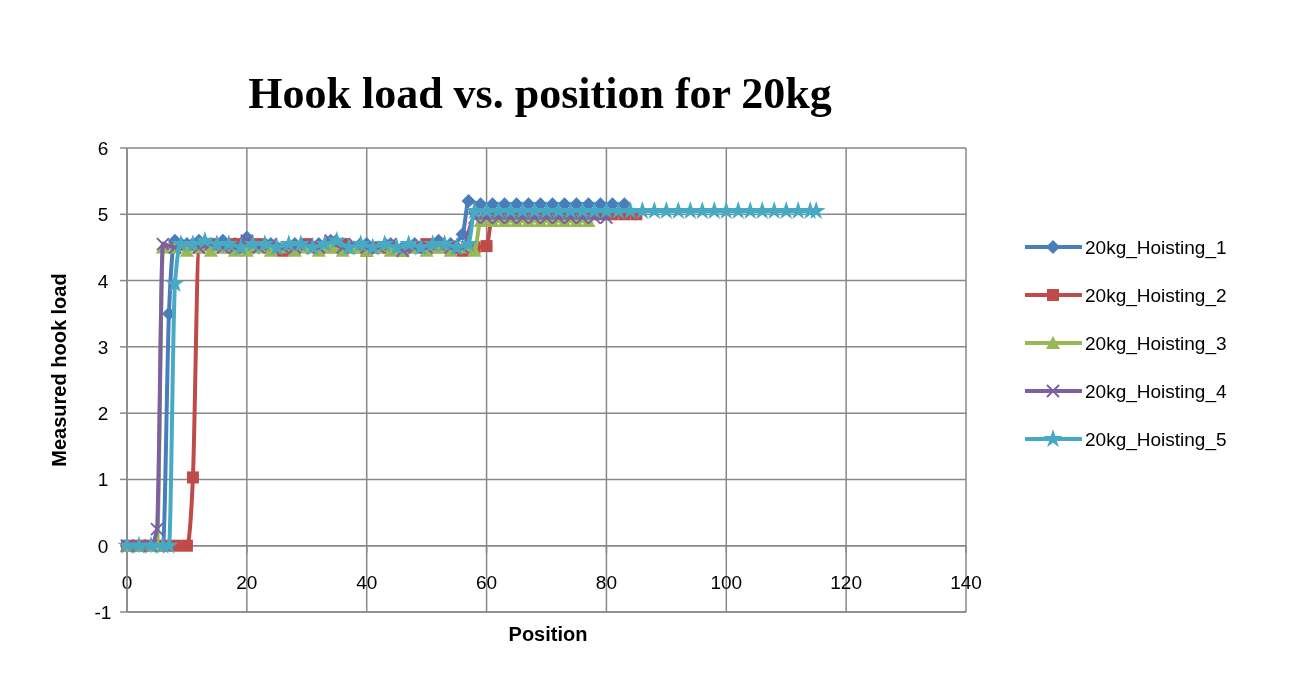  What do you see at coordinates (247, 582) in the screenshot?
I see `x-tick-label: 20` at bounding box center [247, 582].